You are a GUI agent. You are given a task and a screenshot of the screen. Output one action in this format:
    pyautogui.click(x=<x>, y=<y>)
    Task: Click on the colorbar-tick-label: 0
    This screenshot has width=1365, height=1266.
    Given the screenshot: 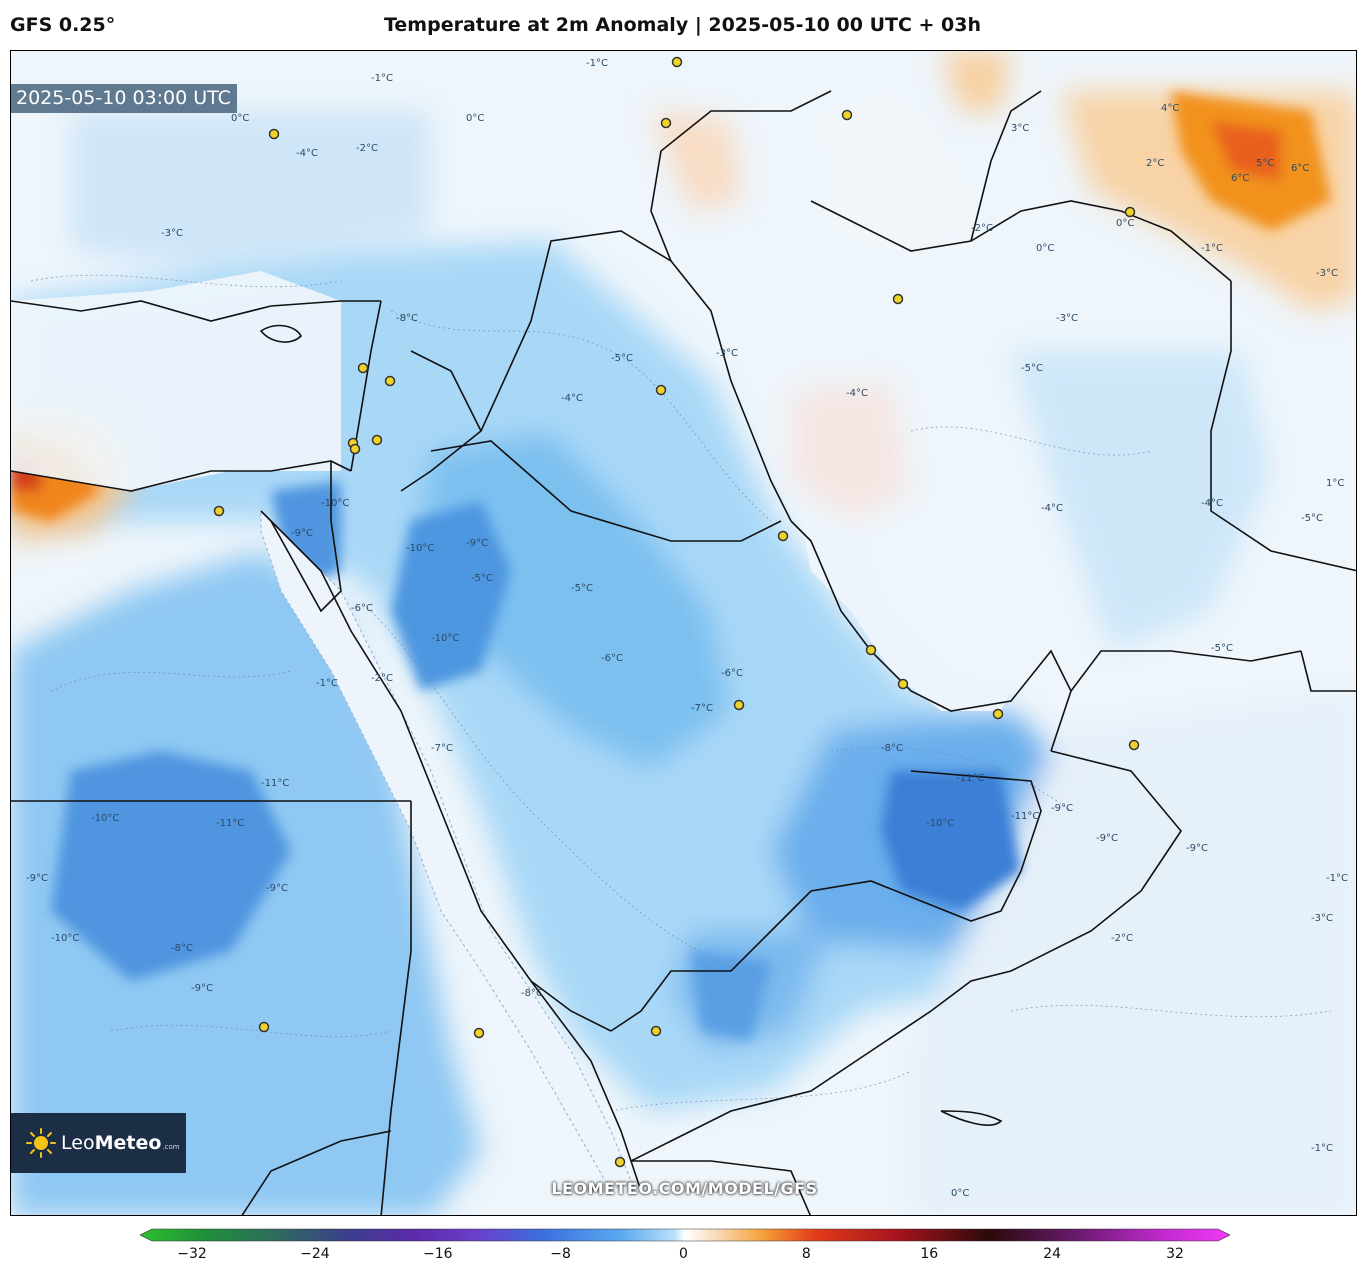 What is the action you would take?
    pyautogui.click(x=683, y=1254)
    